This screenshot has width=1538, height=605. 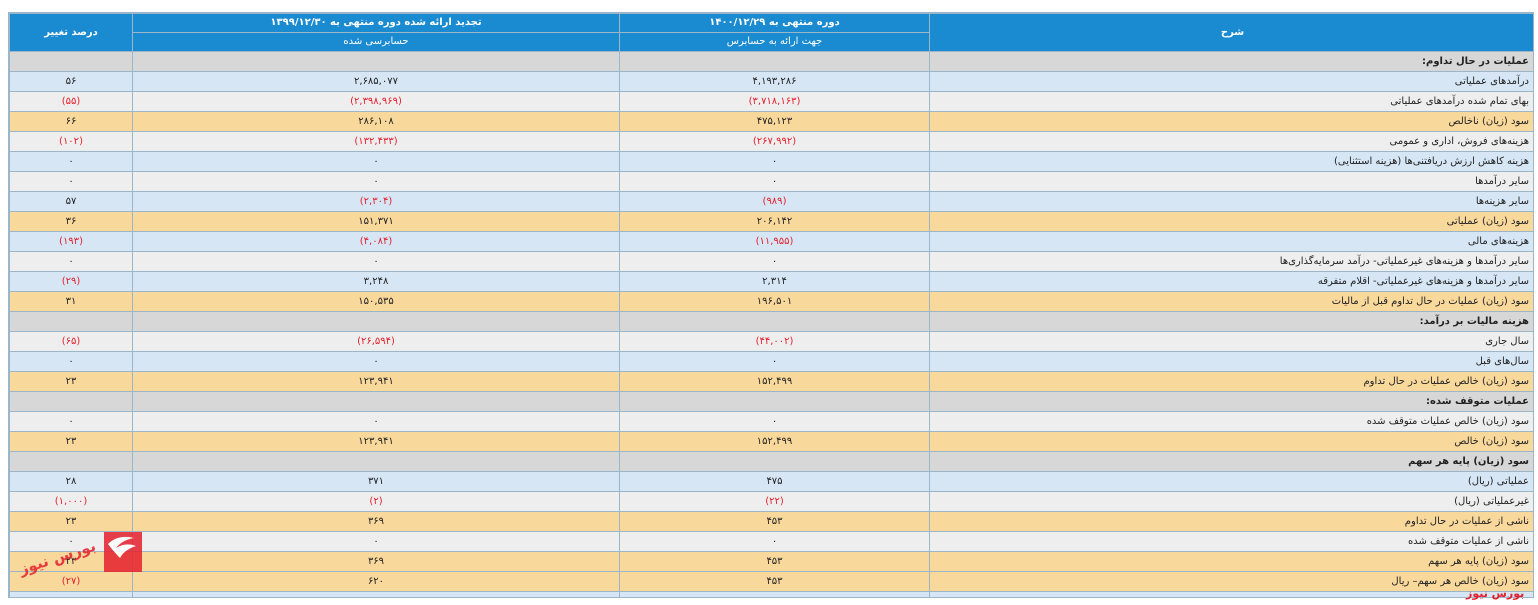 I want to click on value-1399: (۱۳۲,۴۳۳), so click(x=376, y=141).